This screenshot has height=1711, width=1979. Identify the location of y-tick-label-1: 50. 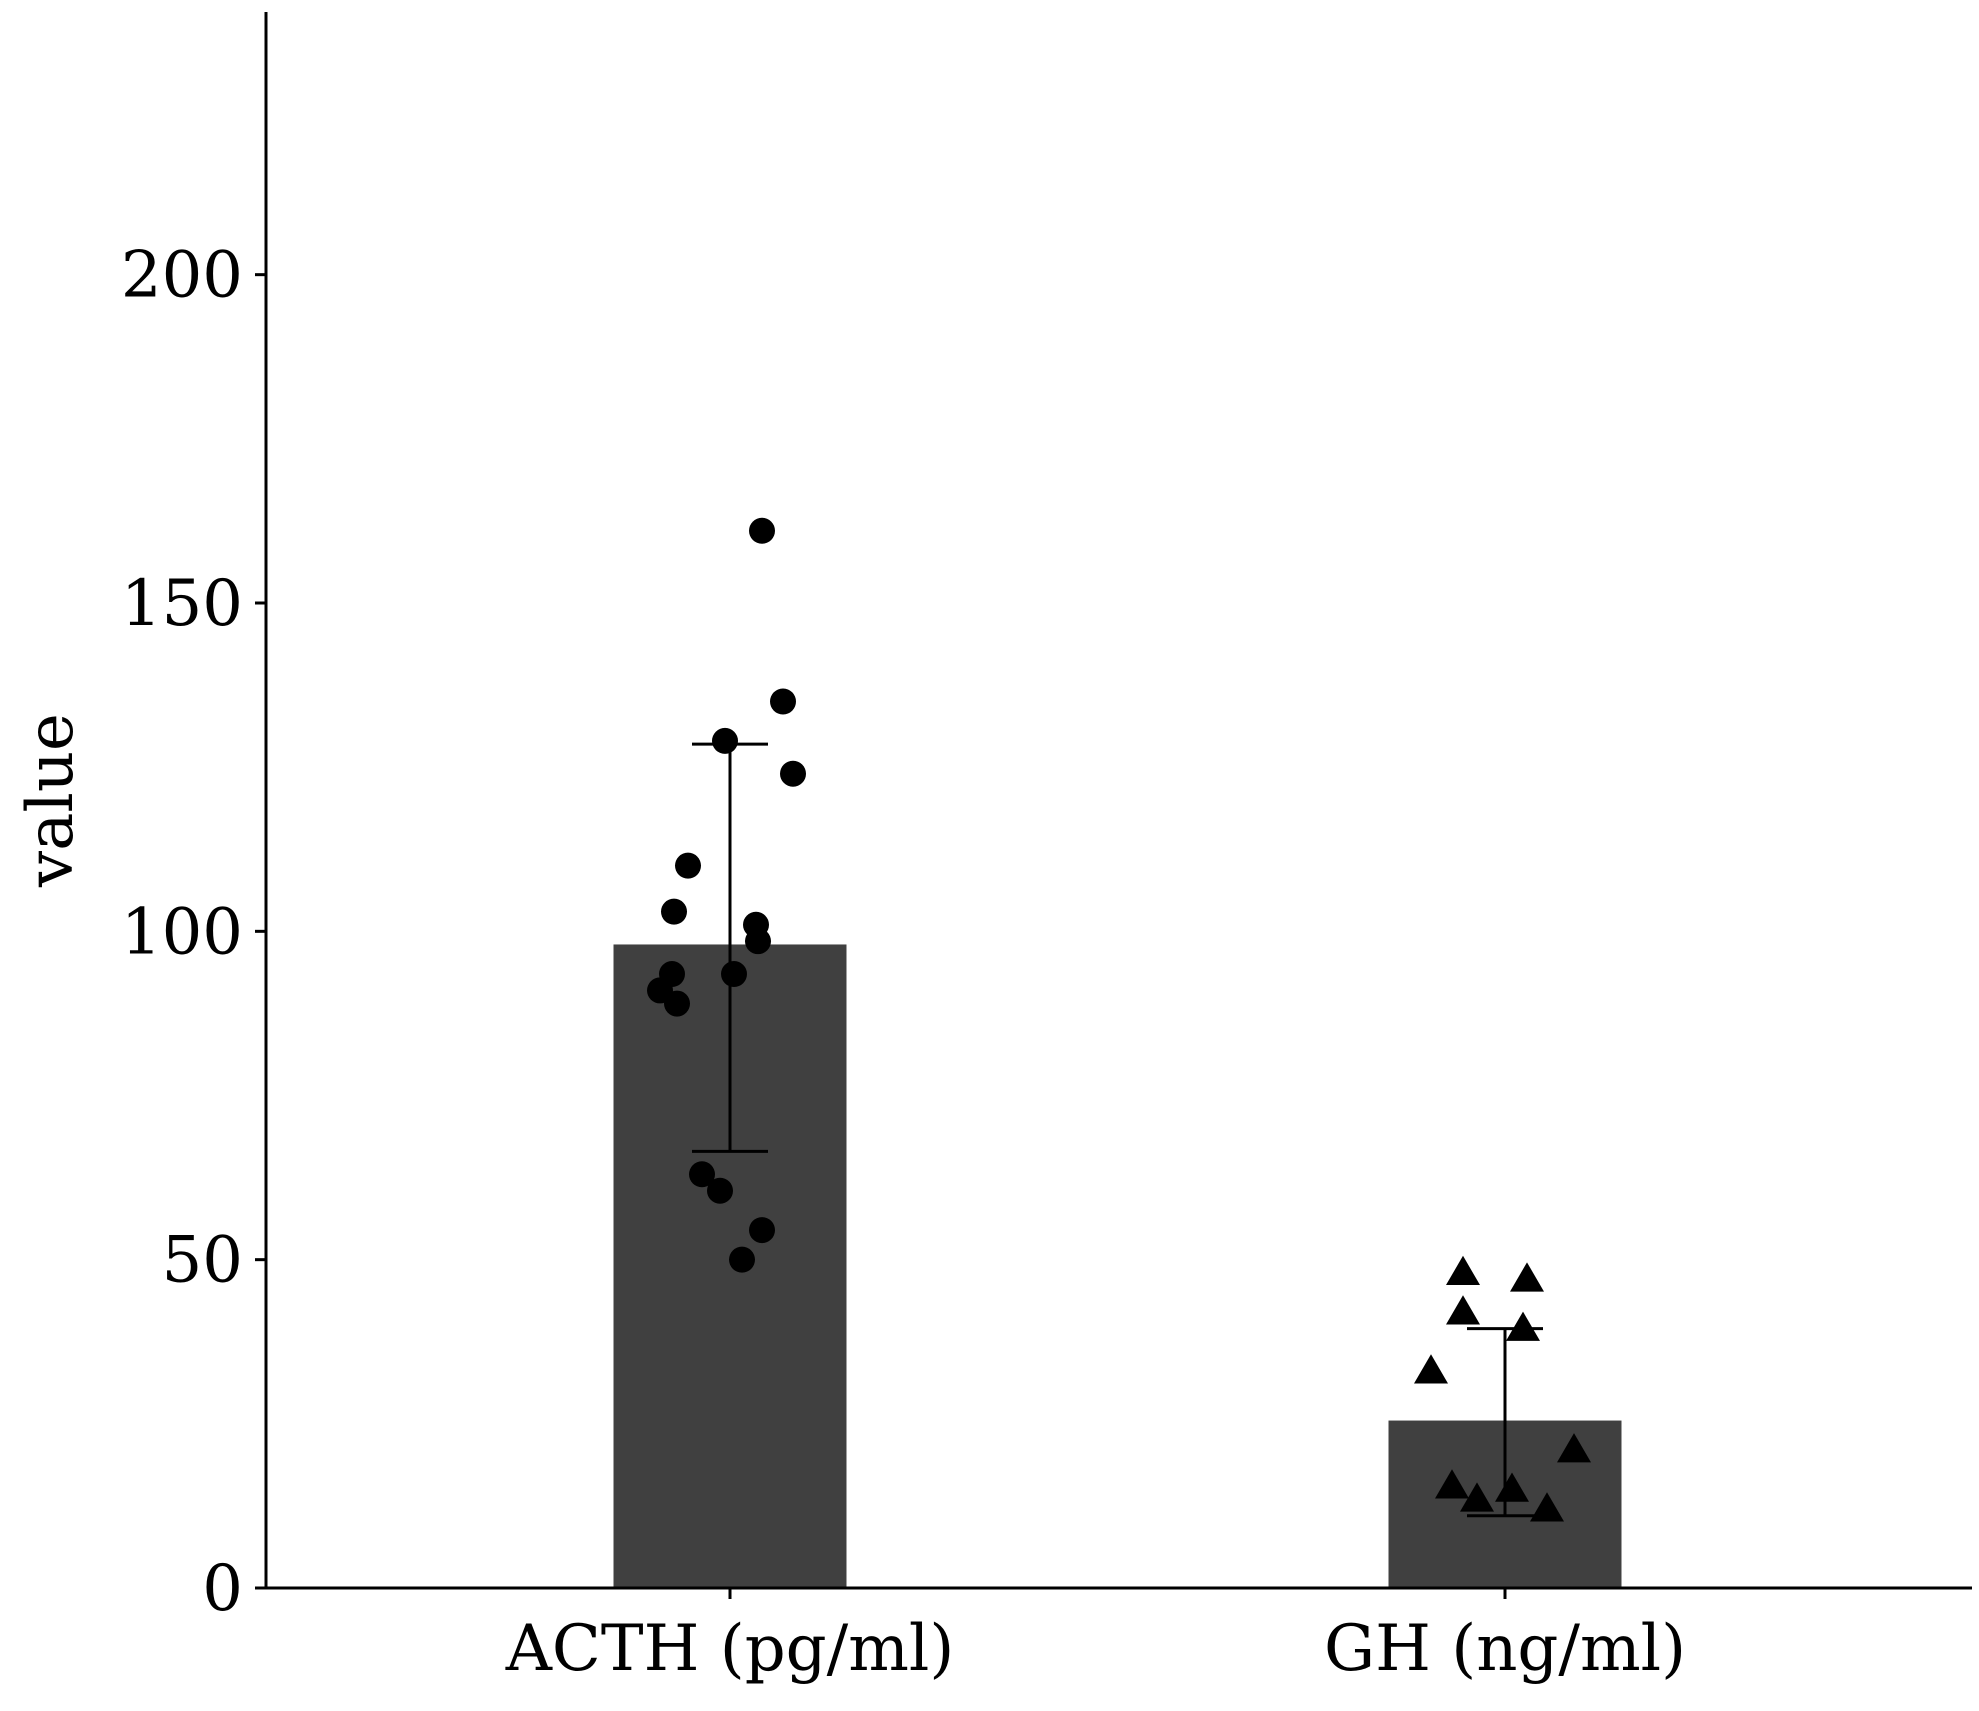
(202, 1261).